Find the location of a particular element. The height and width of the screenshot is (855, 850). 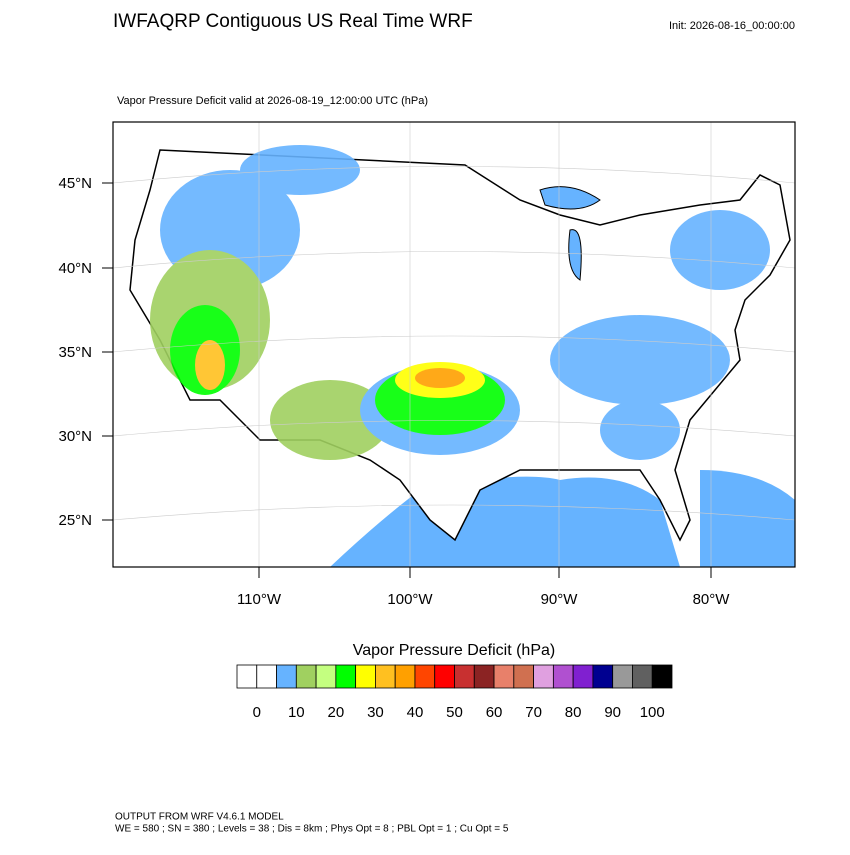

colorbar-label: 10 is located at coordinates (296, 712).